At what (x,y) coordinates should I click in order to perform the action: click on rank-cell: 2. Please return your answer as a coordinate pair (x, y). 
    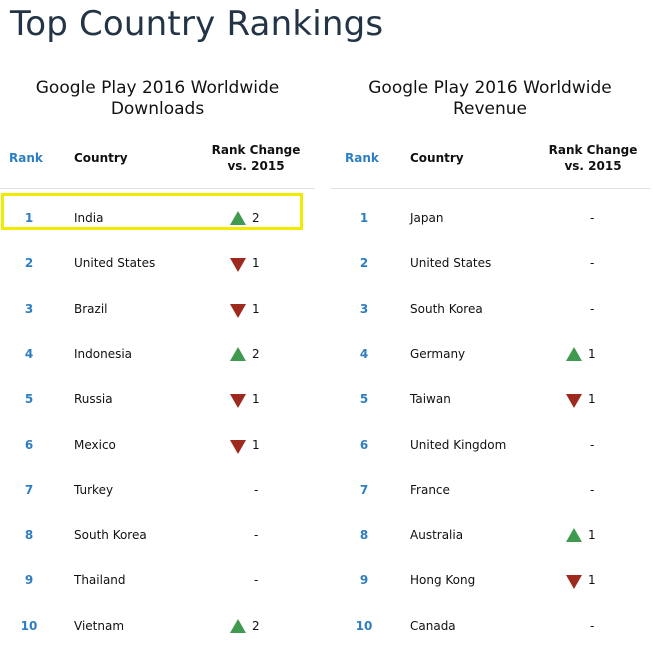
    Looking at the image, I should click on (364, 263).